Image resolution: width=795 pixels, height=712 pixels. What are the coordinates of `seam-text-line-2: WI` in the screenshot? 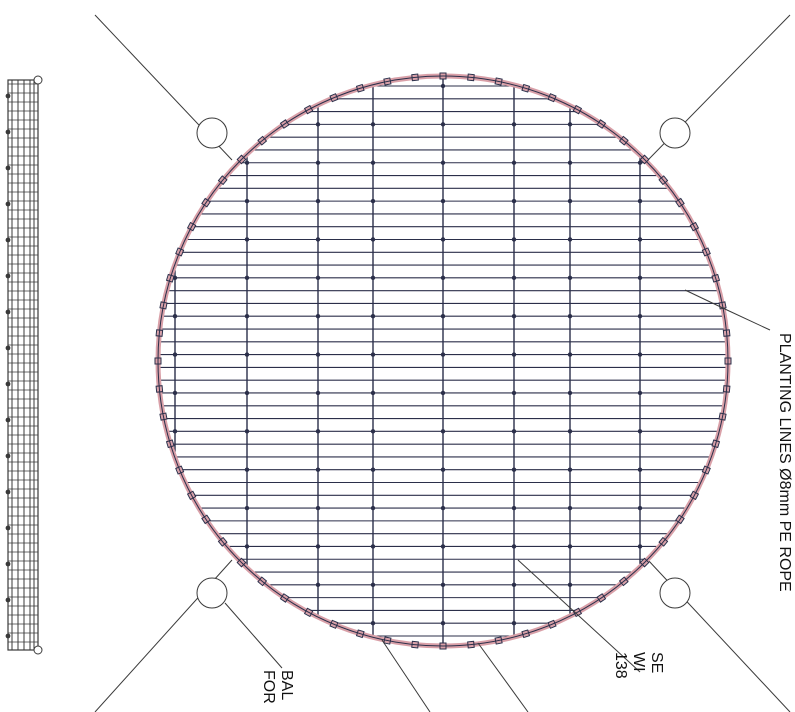 It's located at (638, 662).